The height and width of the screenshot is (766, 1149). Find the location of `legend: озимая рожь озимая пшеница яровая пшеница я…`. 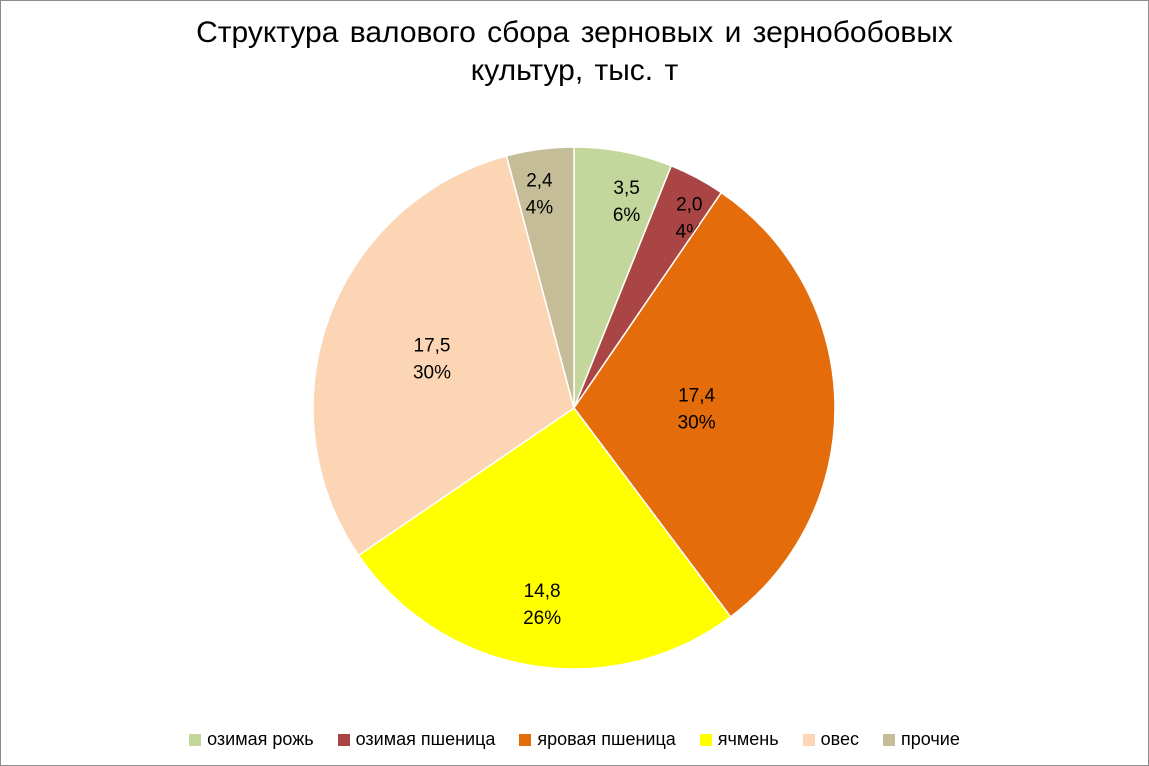

legend: озимая рожь озимая пшеница яровая пшеница я… is located at coordinates (574, 739).